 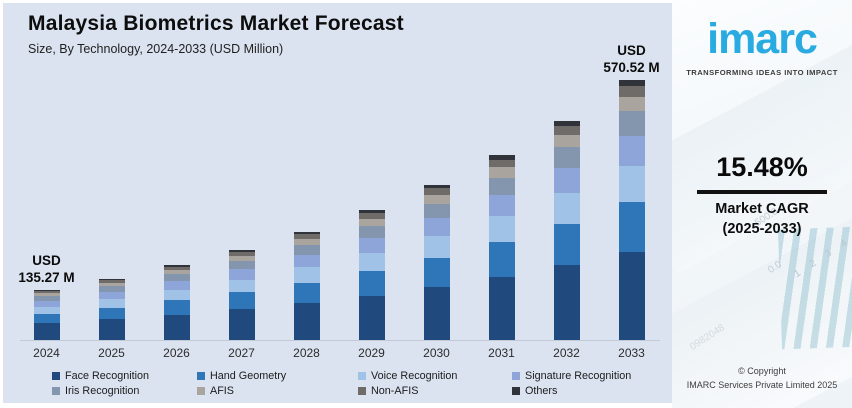 What do you see at coordinates (501, 163) in the screenshot?
I see `segment-non-afis-2031` at bounding box center [501, 163].